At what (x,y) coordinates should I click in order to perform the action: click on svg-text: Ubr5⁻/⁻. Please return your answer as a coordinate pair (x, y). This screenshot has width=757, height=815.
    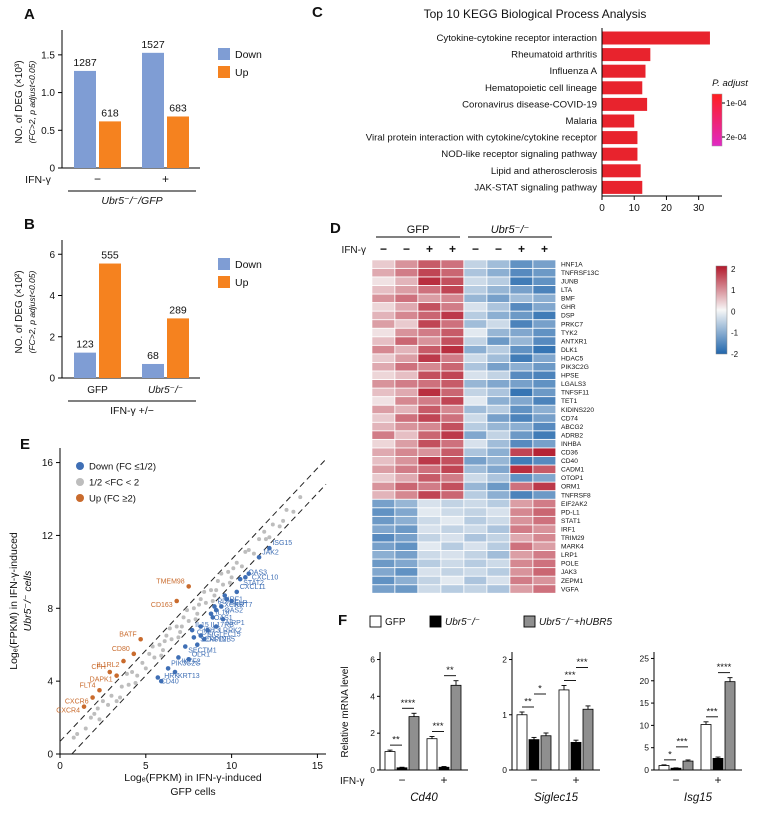
    Looking at the image, I should click on (510, 230).